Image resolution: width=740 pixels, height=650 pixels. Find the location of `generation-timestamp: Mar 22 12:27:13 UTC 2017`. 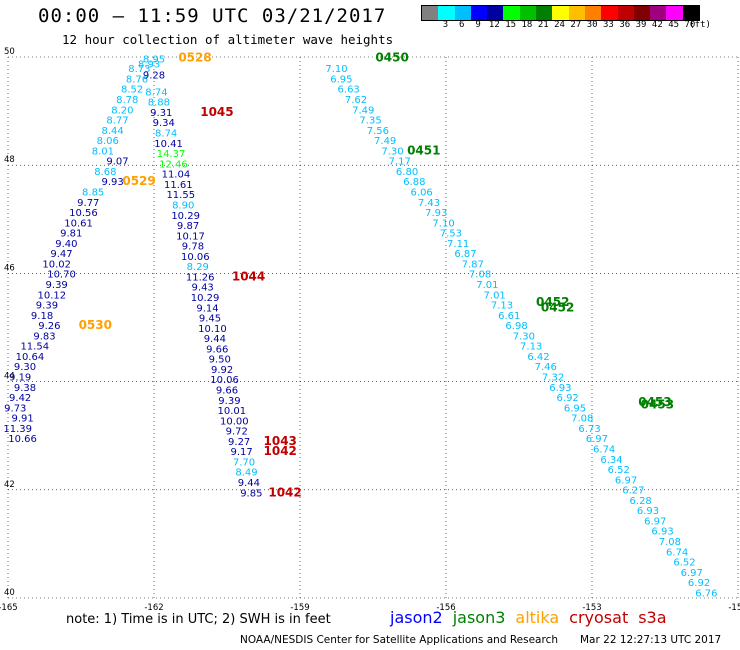

generation-timestamp: Mar 22 12:27:13 UTC 2017 is located at coordinates (650, 640).